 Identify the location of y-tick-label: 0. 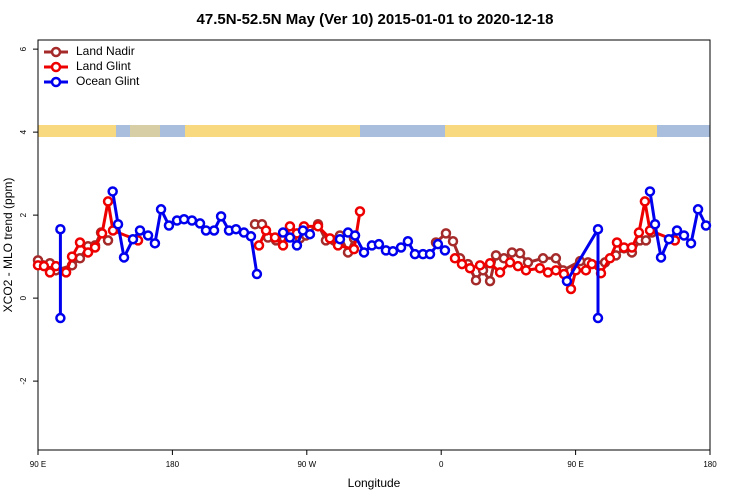
(23, 297).